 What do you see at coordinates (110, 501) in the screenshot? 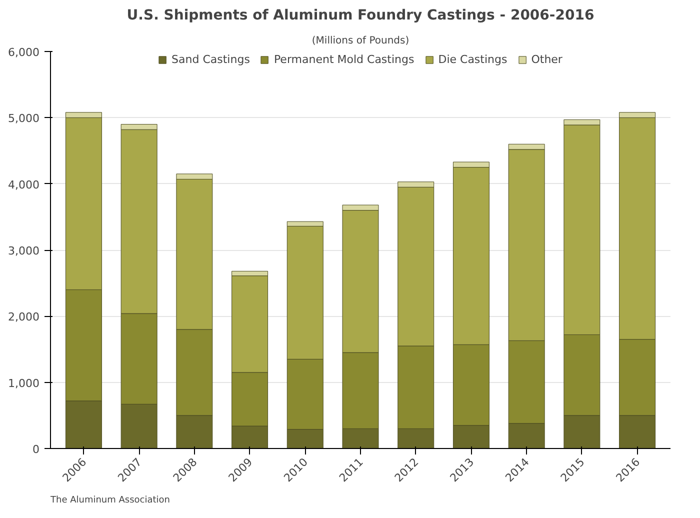
I see `text: The Aluminum Association` at bounding box center [110, 501].